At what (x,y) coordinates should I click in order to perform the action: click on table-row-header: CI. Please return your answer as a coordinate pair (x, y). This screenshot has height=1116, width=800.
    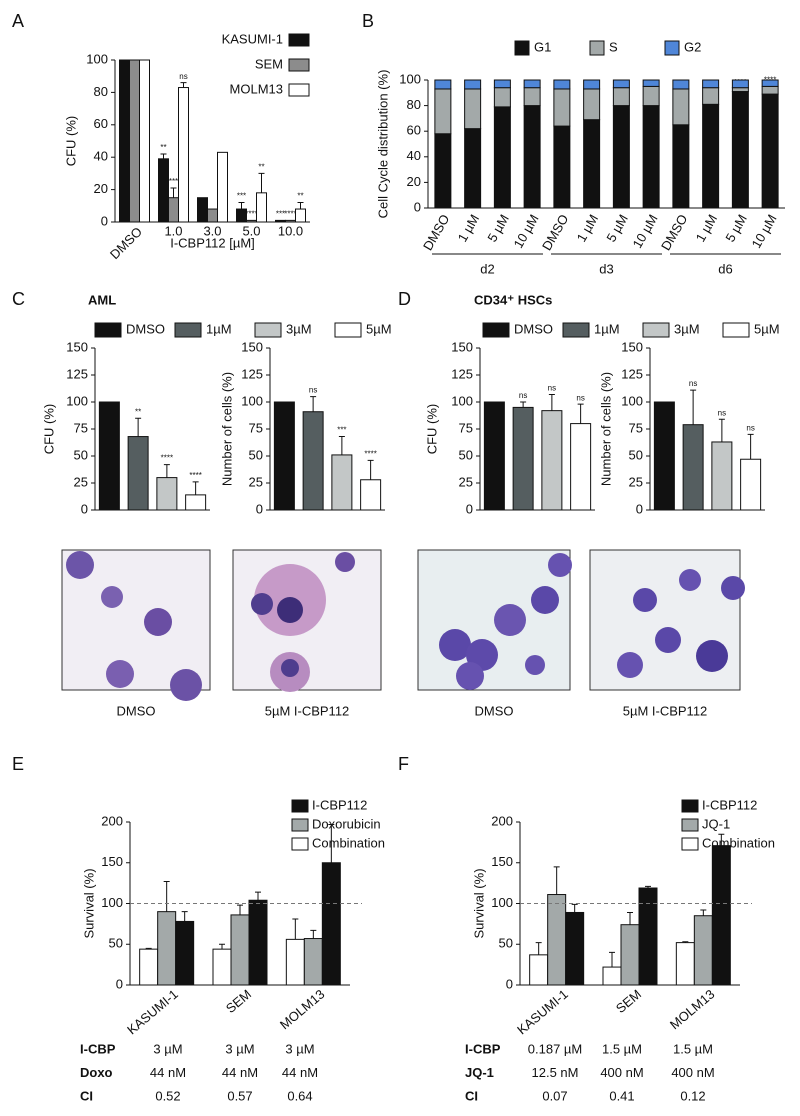
    Looking at the image, I should click on (471, 1095).